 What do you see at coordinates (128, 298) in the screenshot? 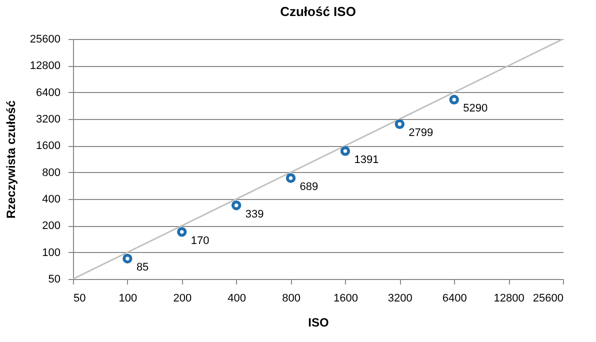
I see `x-tick-label: 100` at bounding box center [128, 298].